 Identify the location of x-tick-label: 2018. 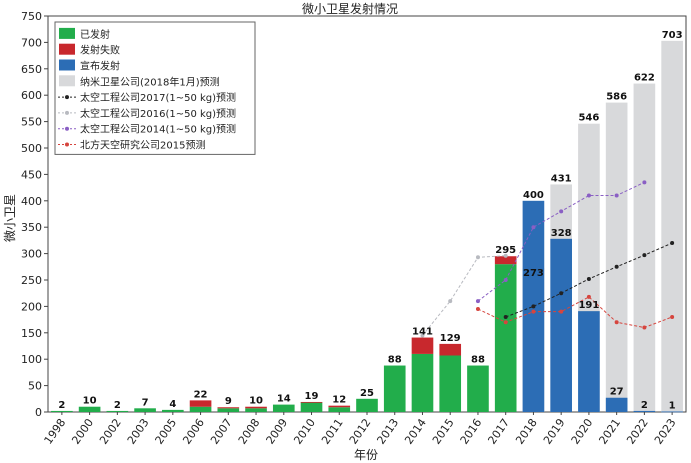
(526, 431).